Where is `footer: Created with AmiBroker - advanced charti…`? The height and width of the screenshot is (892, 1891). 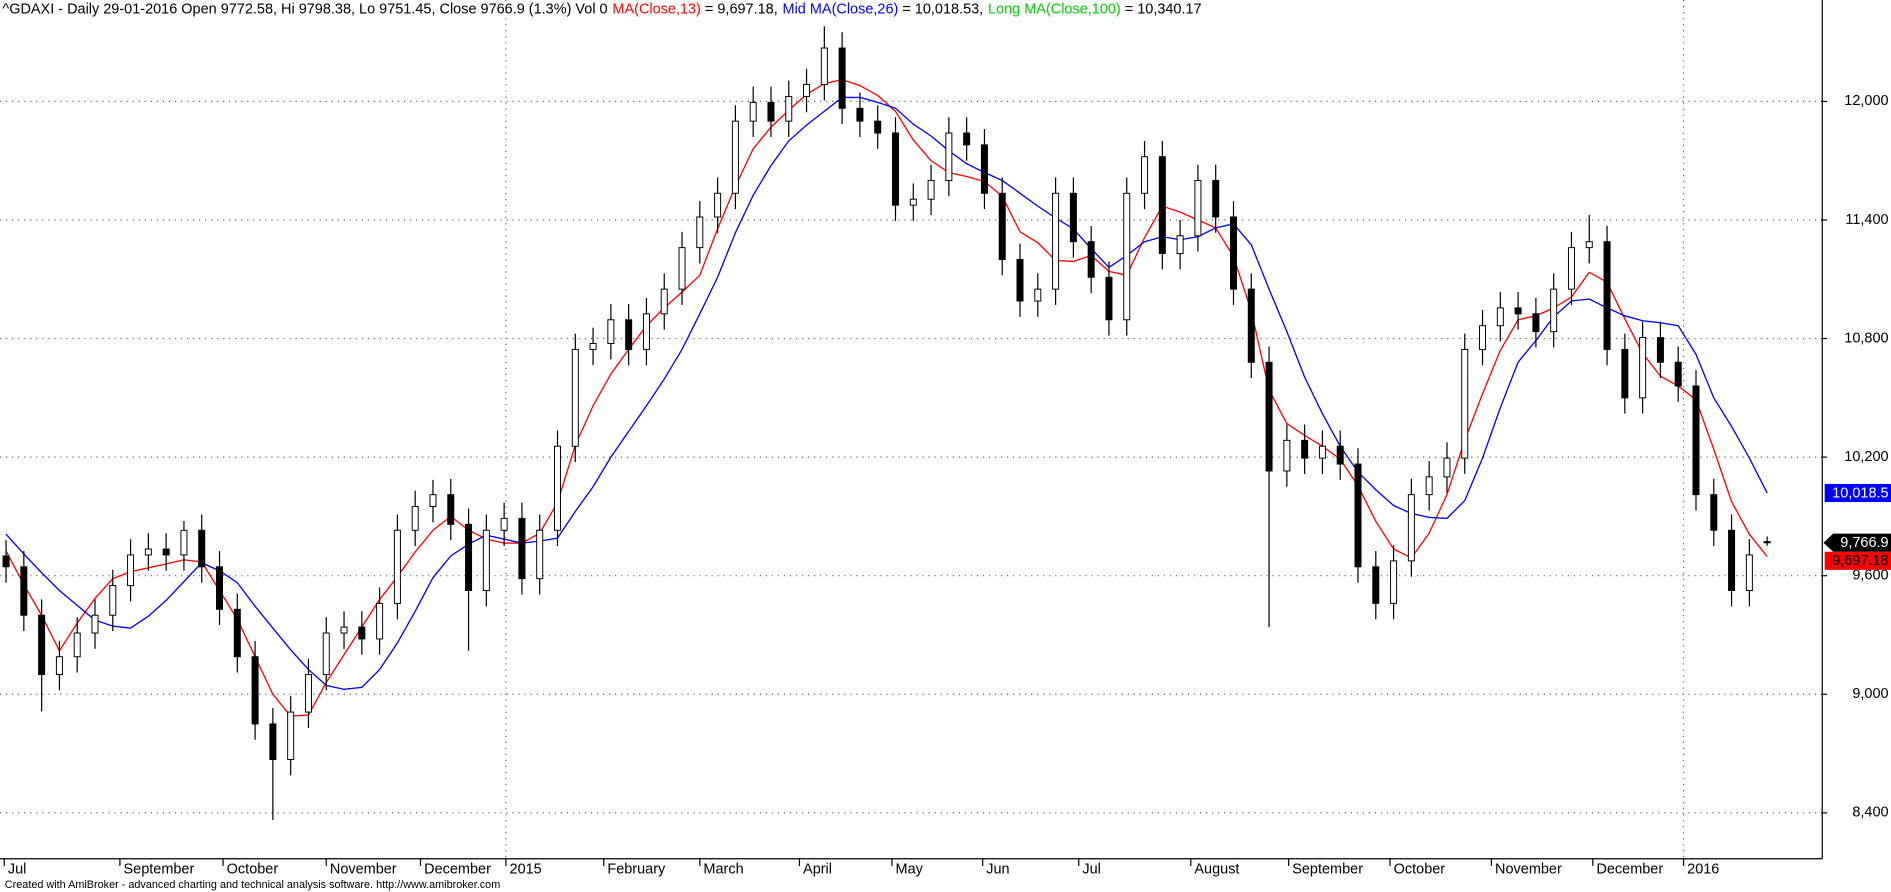
footer: Created with AmiBroker - advanced charti… is located at coordinates (252, 885).